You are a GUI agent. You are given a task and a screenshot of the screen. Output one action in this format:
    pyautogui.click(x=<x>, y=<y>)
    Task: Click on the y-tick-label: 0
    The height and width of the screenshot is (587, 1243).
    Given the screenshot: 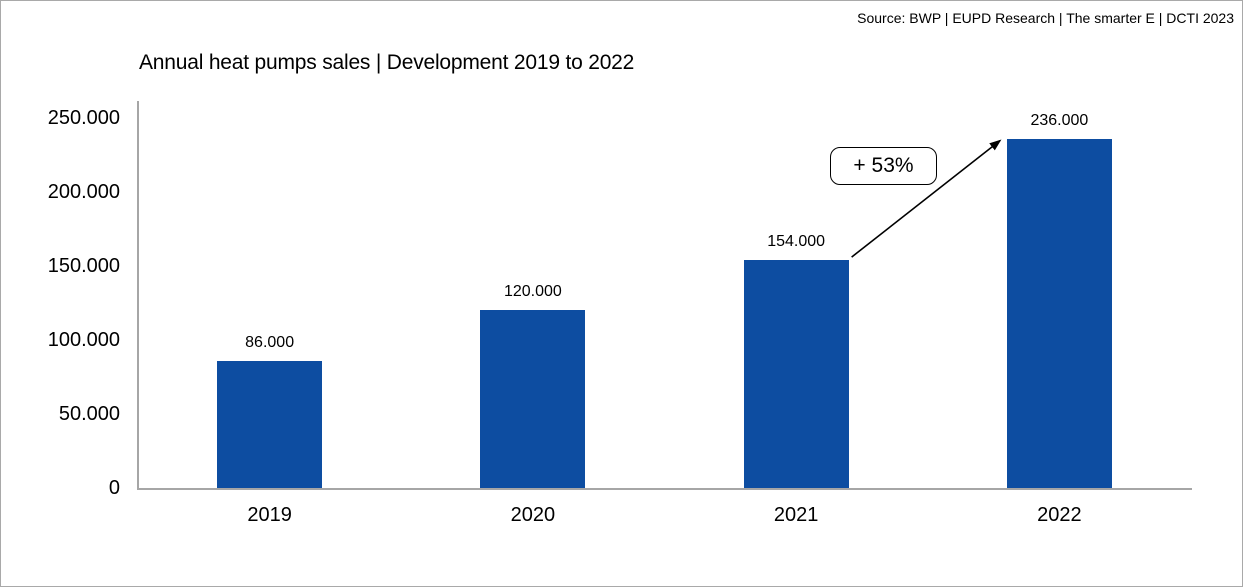 What is the action you would take?
    pyautogui.click(x=114, y=488)
    